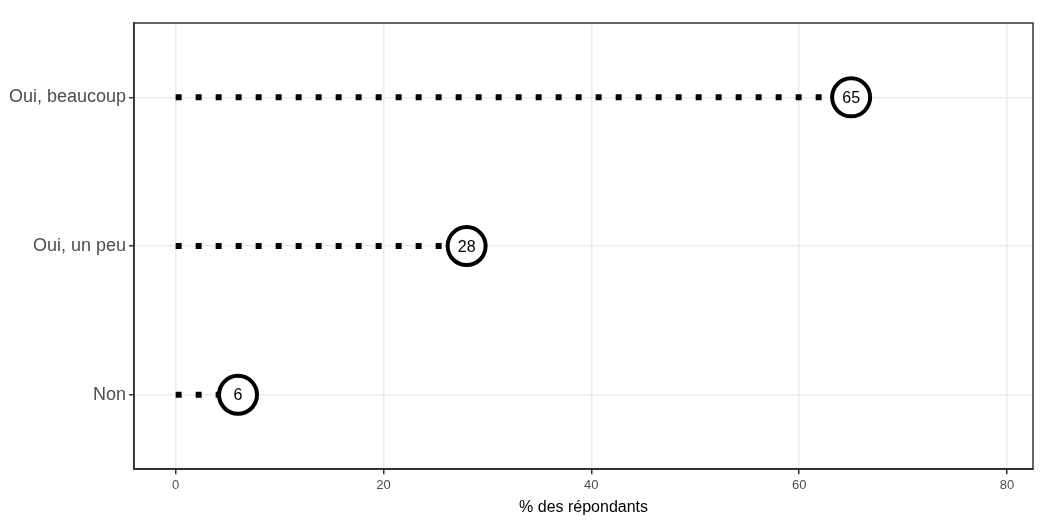  Describe the element at coordinates (466, 246) in the screenshot. I see `data-label: 28` at that location.